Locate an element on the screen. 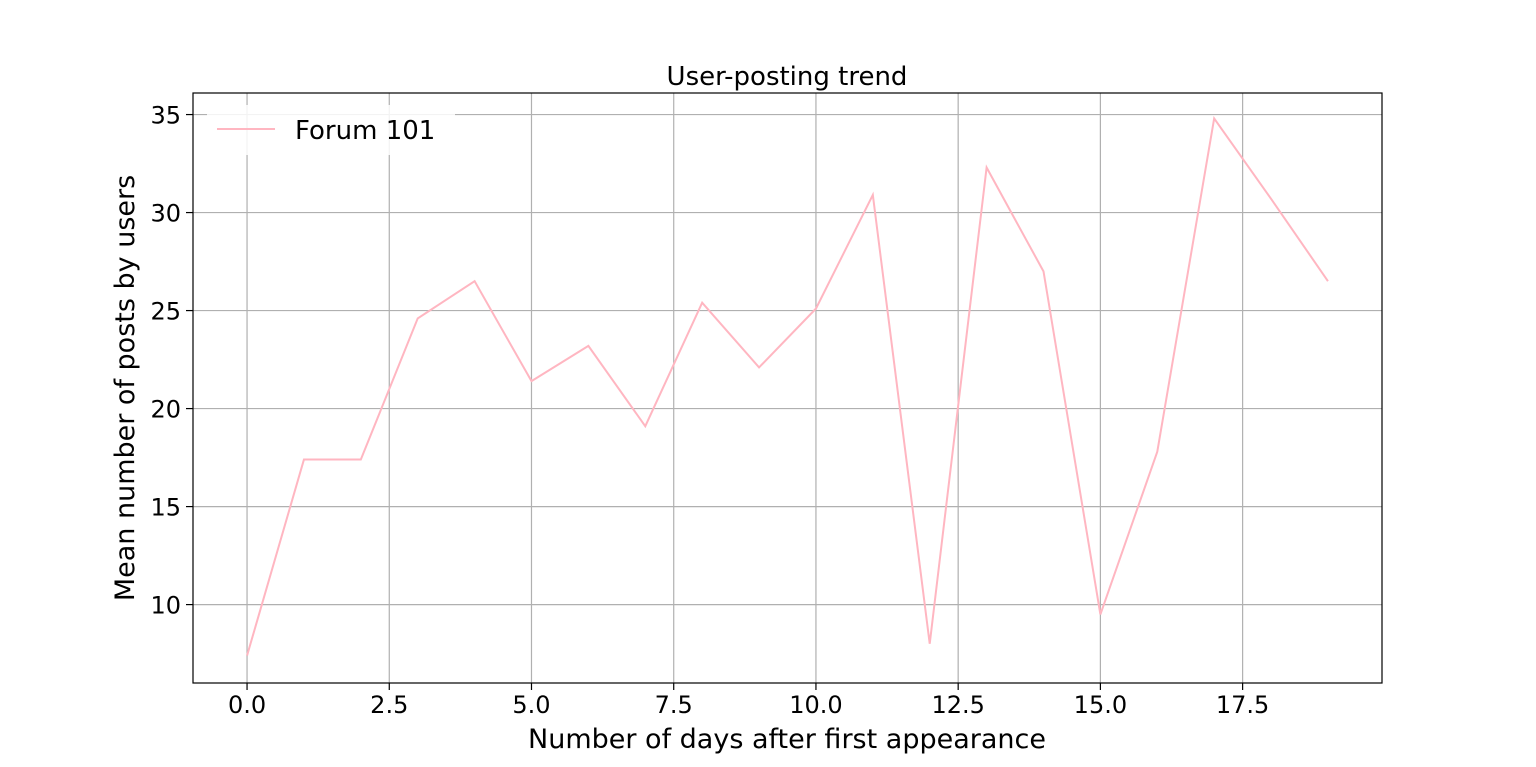 The width and height of the screenshot is (1536, 767). y-tick-label: 25 is located at coordinates (165, 312).